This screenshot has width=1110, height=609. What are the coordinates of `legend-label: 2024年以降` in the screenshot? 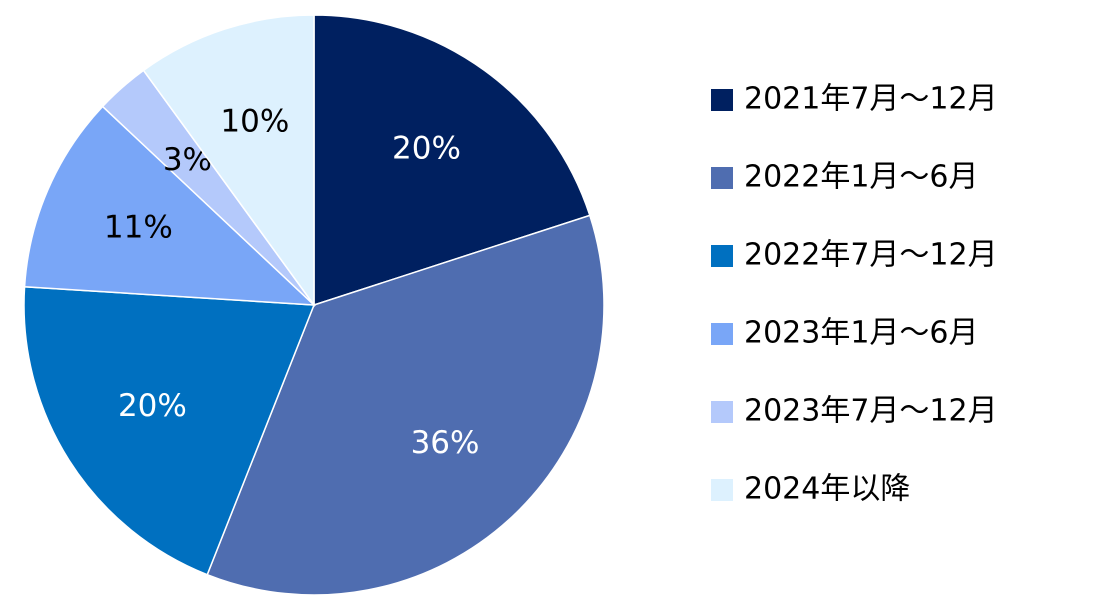 It's located at (827, 489).